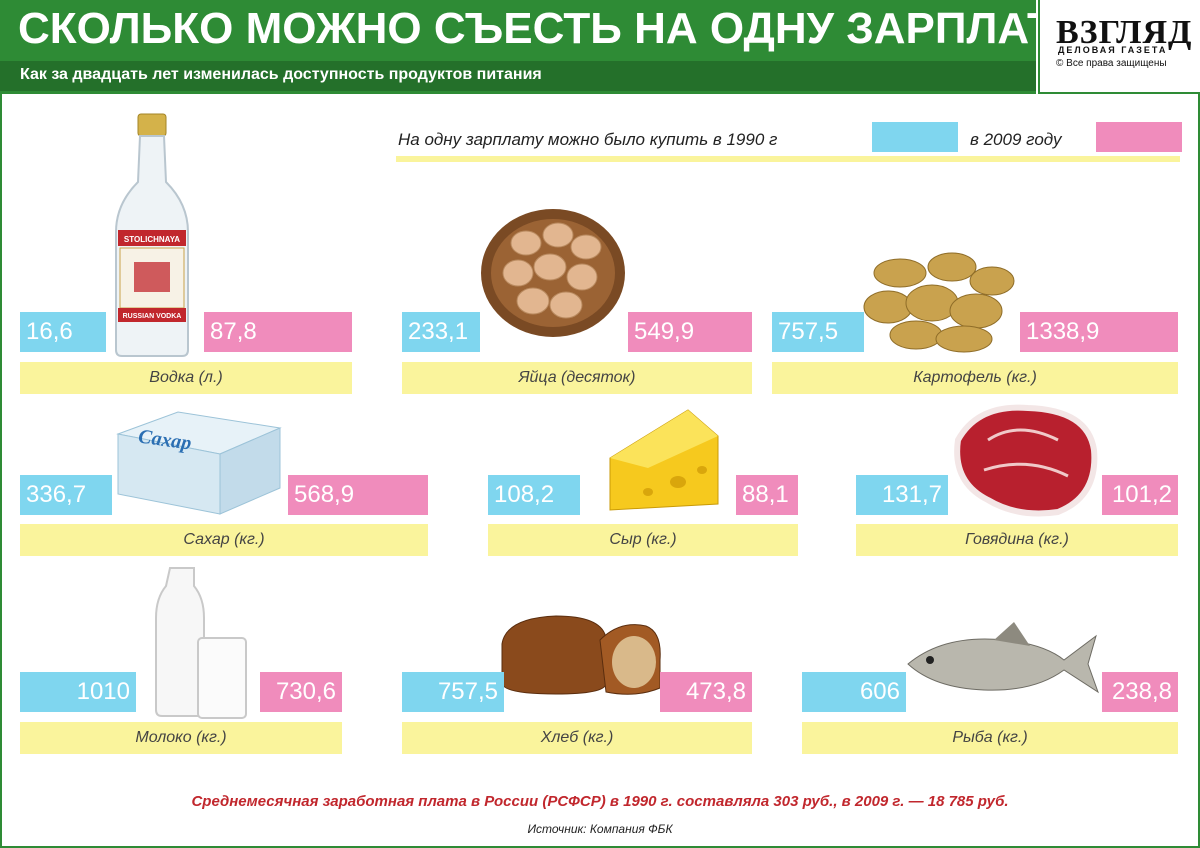 The height and width of the screenshot is (848, 1200). I want to click on eggs-1990-value: 233,1, so click(441, 332).